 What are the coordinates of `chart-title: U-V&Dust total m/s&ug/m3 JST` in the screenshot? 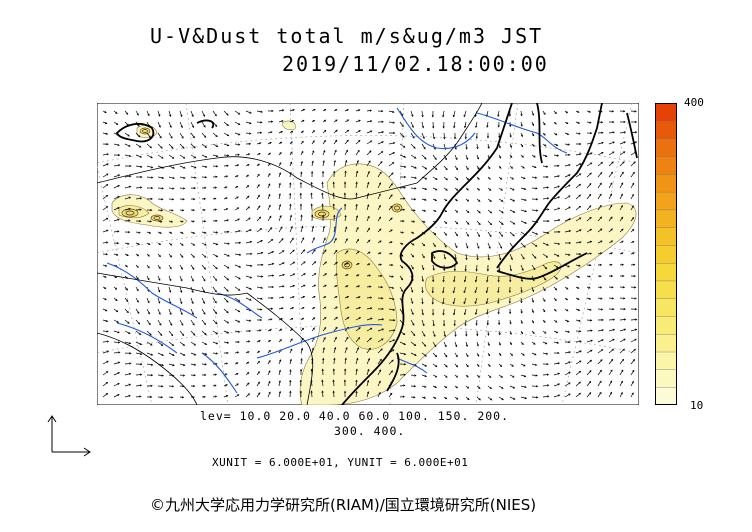 It's located at (347, 36).